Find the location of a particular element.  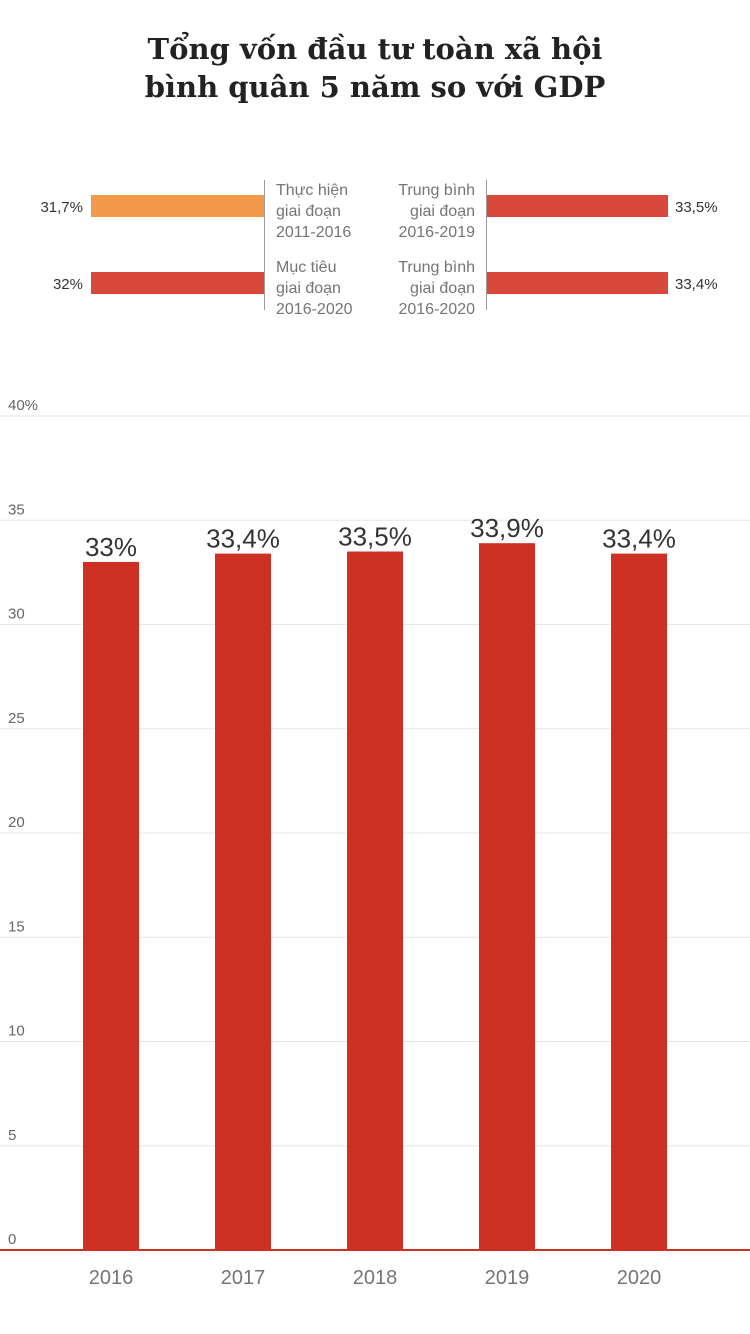

comparison-right-label-1-line-2: giai đoạn is located at coordinates (442, 211).